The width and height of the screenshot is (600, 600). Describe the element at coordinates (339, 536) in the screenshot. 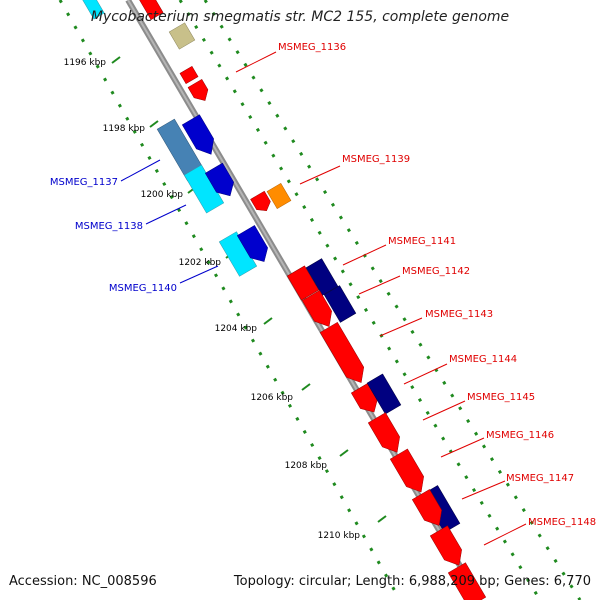

I see `tick-label: 1210 kbp` at that location.